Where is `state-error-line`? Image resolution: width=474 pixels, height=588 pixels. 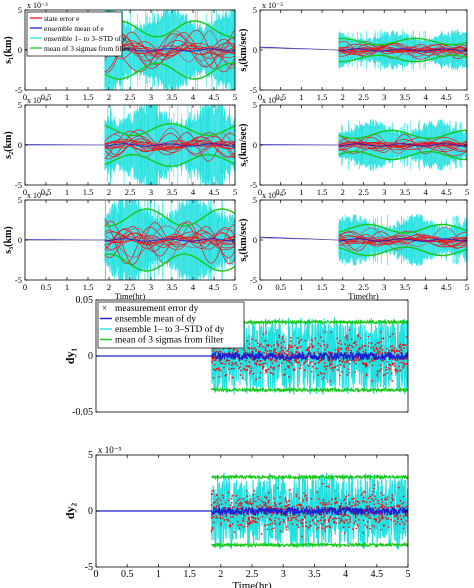
state-error-line is located at coordinates (402, 143).